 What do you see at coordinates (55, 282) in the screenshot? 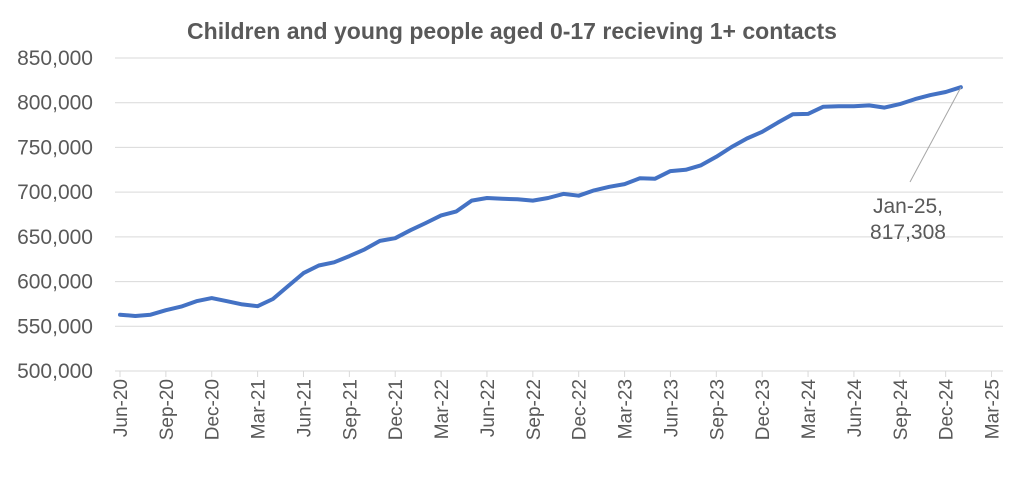
I see `y-tick-label: 600,000` at bounding box center [55, 282].